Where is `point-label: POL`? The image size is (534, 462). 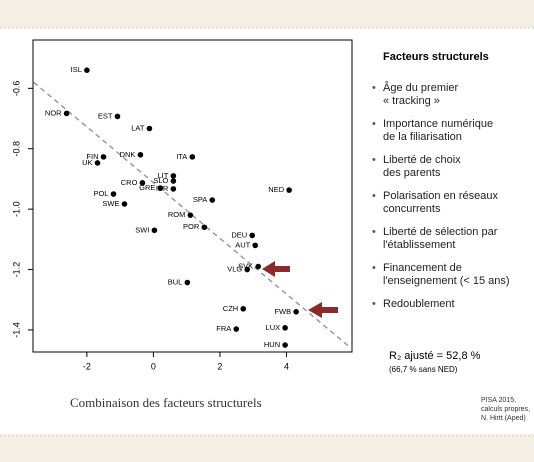
point-label: POL is located at coordinates (100, 193).